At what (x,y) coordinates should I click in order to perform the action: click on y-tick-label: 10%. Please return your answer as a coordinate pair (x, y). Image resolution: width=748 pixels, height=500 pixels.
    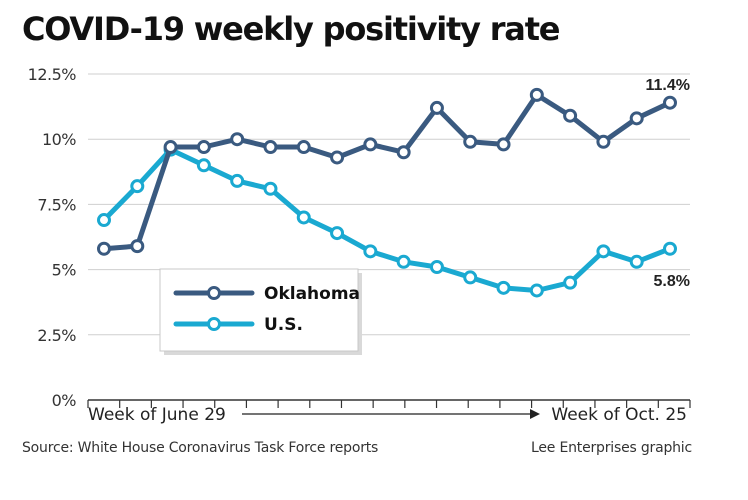
    Looking at the image, I should click on (59, 139).